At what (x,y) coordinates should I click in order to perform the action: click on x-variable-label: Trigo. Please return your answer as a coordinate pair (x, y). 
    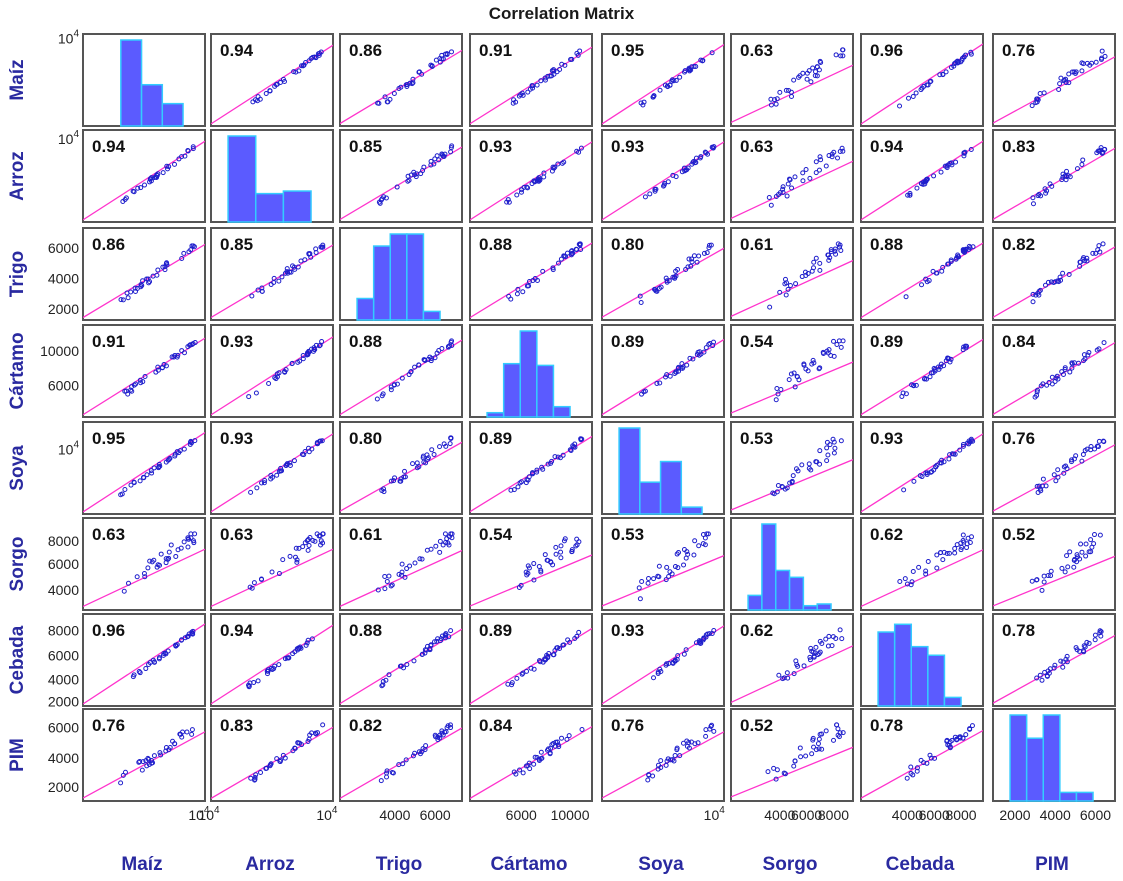
    Looking at the image, I should click on (399, 864).